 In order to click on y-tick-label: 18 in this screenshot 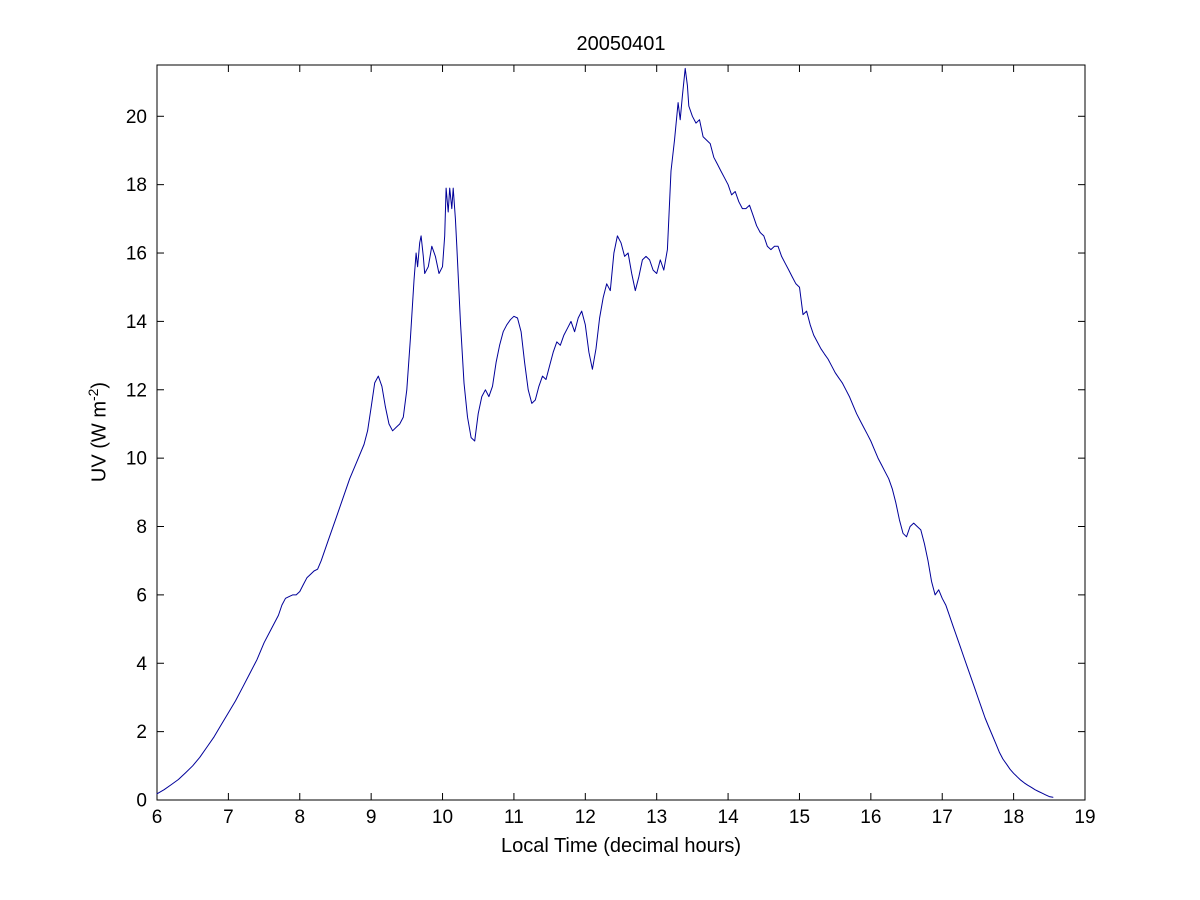, I will do `click(136, 185)`.